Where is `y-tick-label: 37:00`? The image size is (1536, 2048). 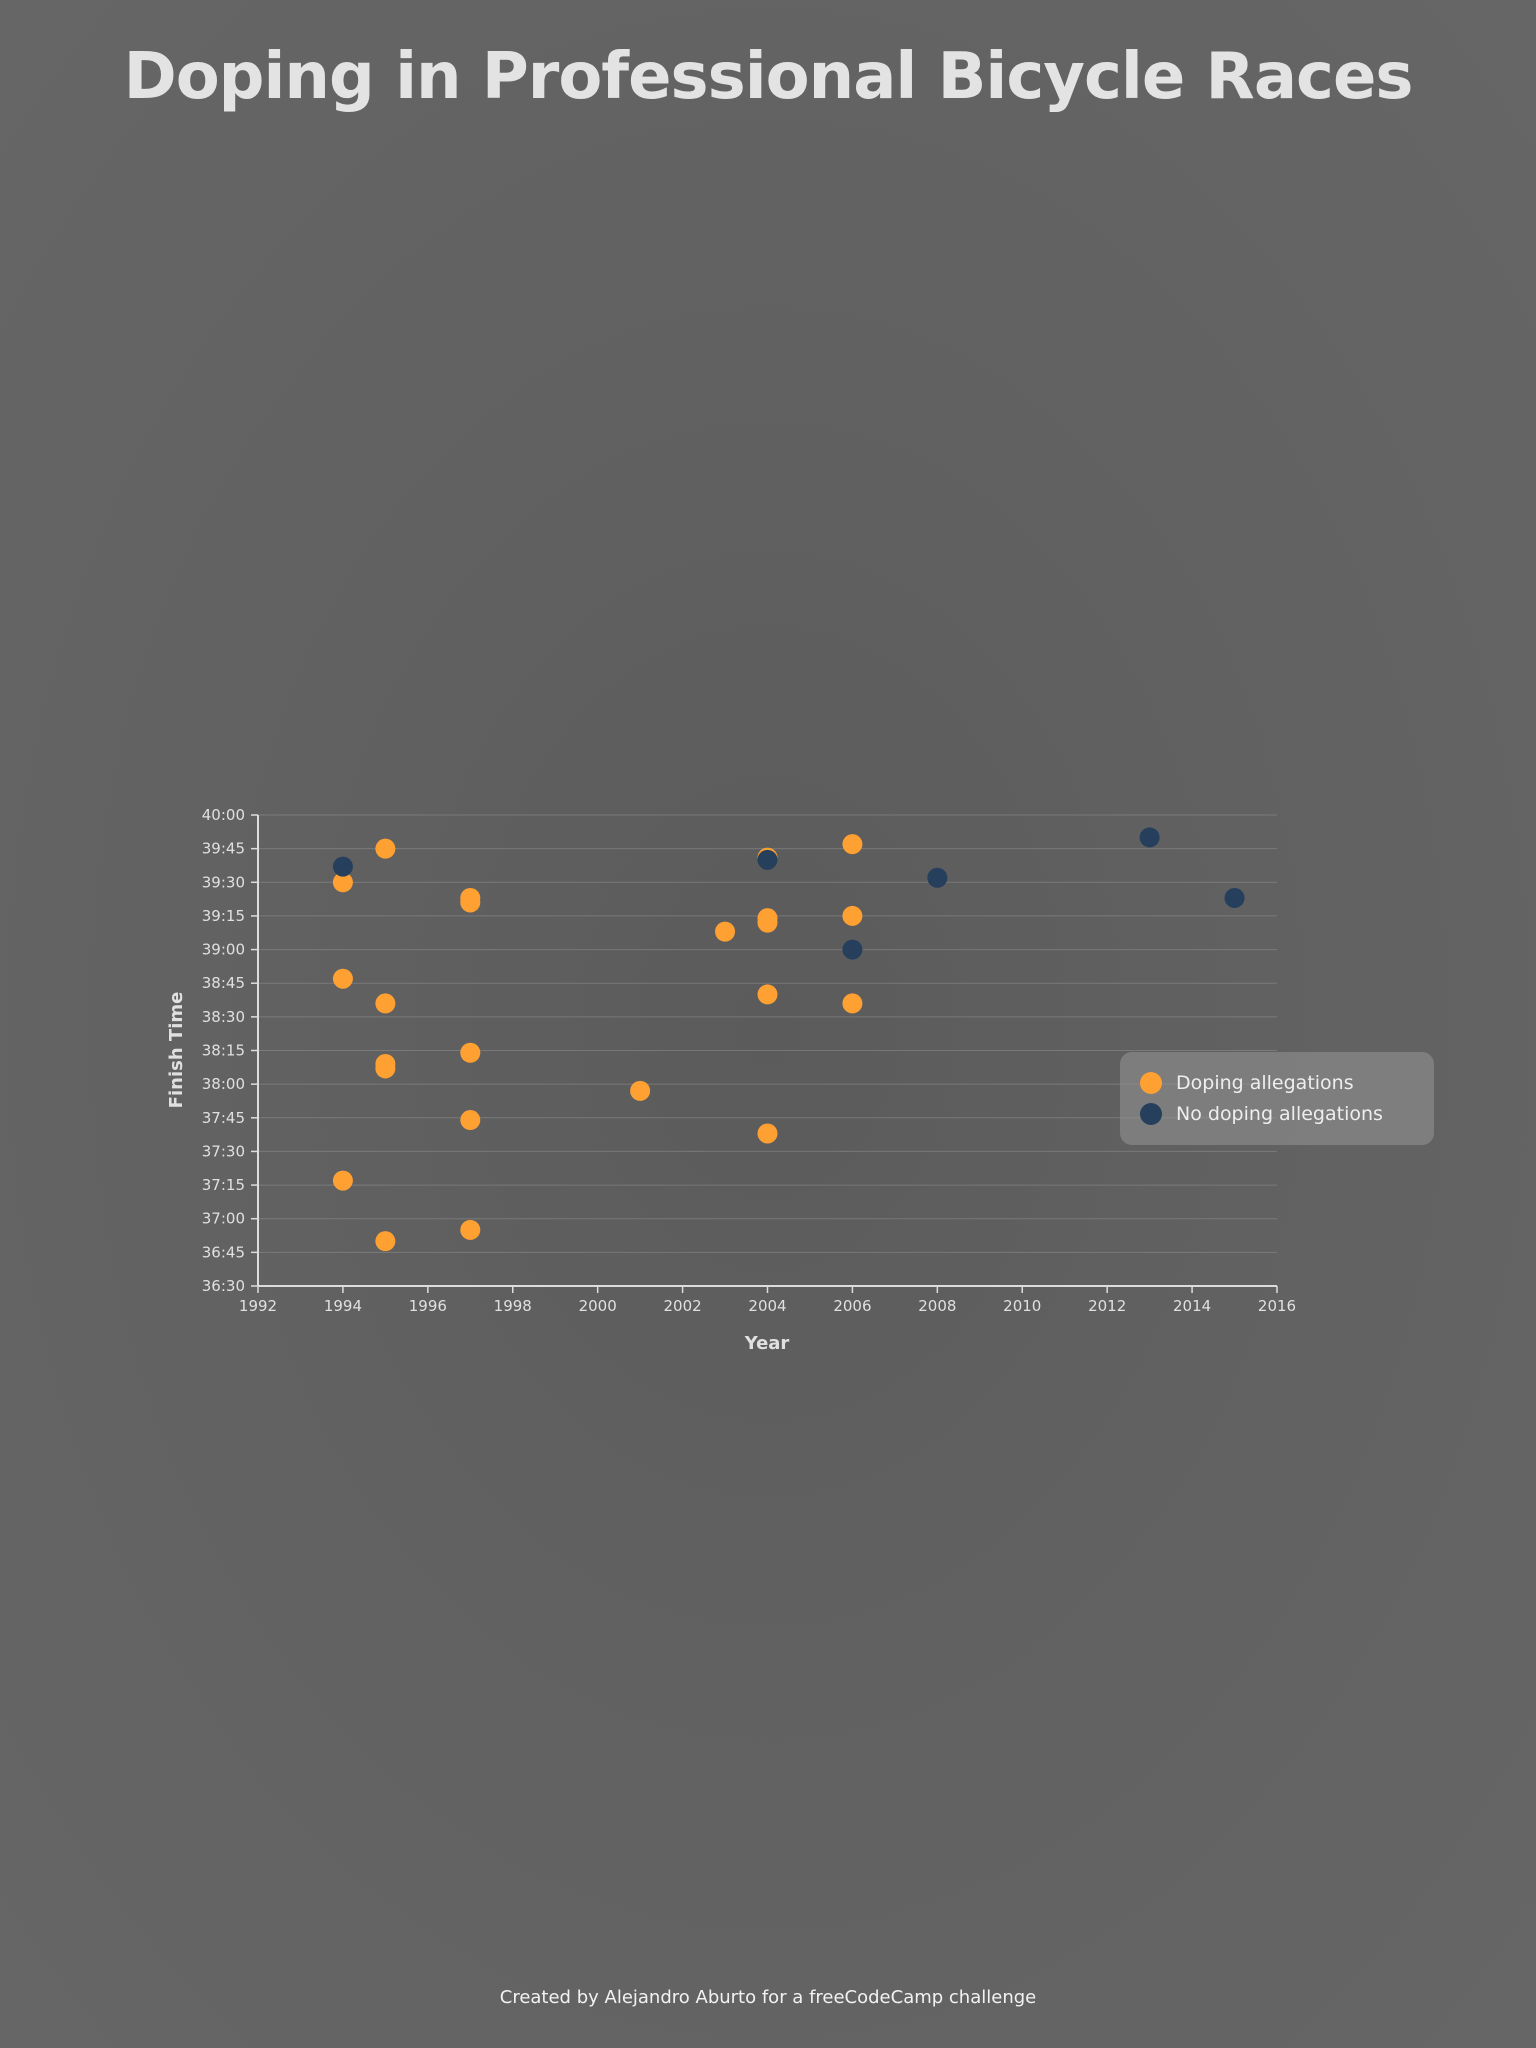 y-tick-label: 37:00 is located at coordinates (223, 1219).